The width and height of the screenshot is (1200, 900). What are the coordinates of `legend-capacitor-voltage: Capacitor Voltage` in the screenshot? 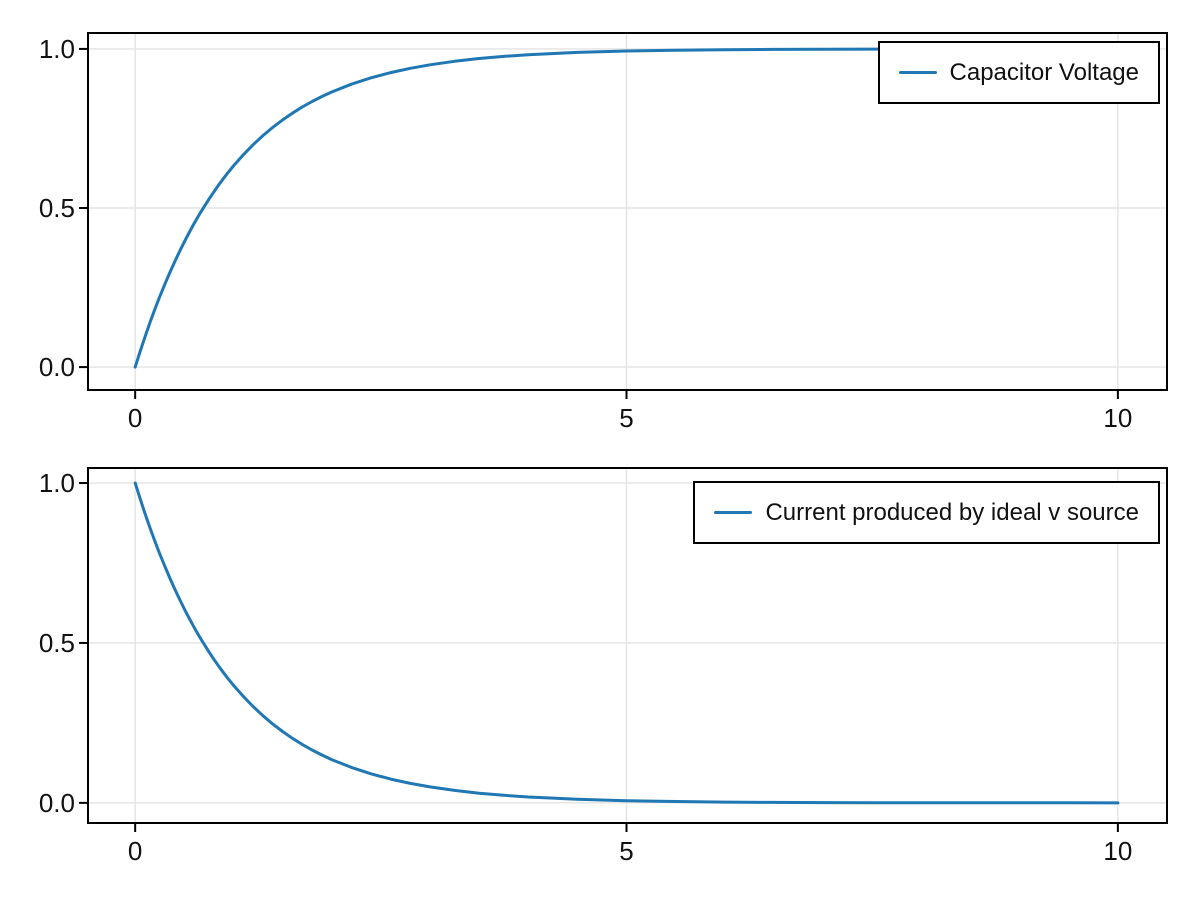 It's located at (1018, 72).